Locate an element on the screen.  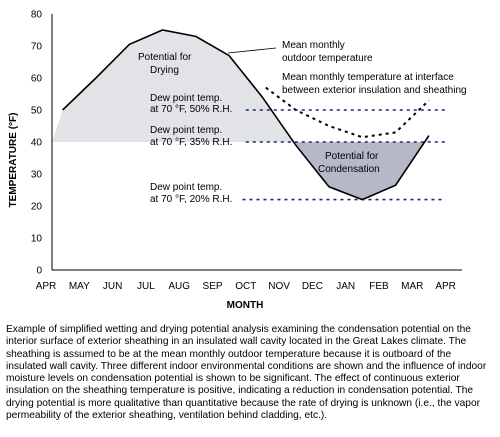
y-tick-label: 40 is located at coordinates (37, 143).